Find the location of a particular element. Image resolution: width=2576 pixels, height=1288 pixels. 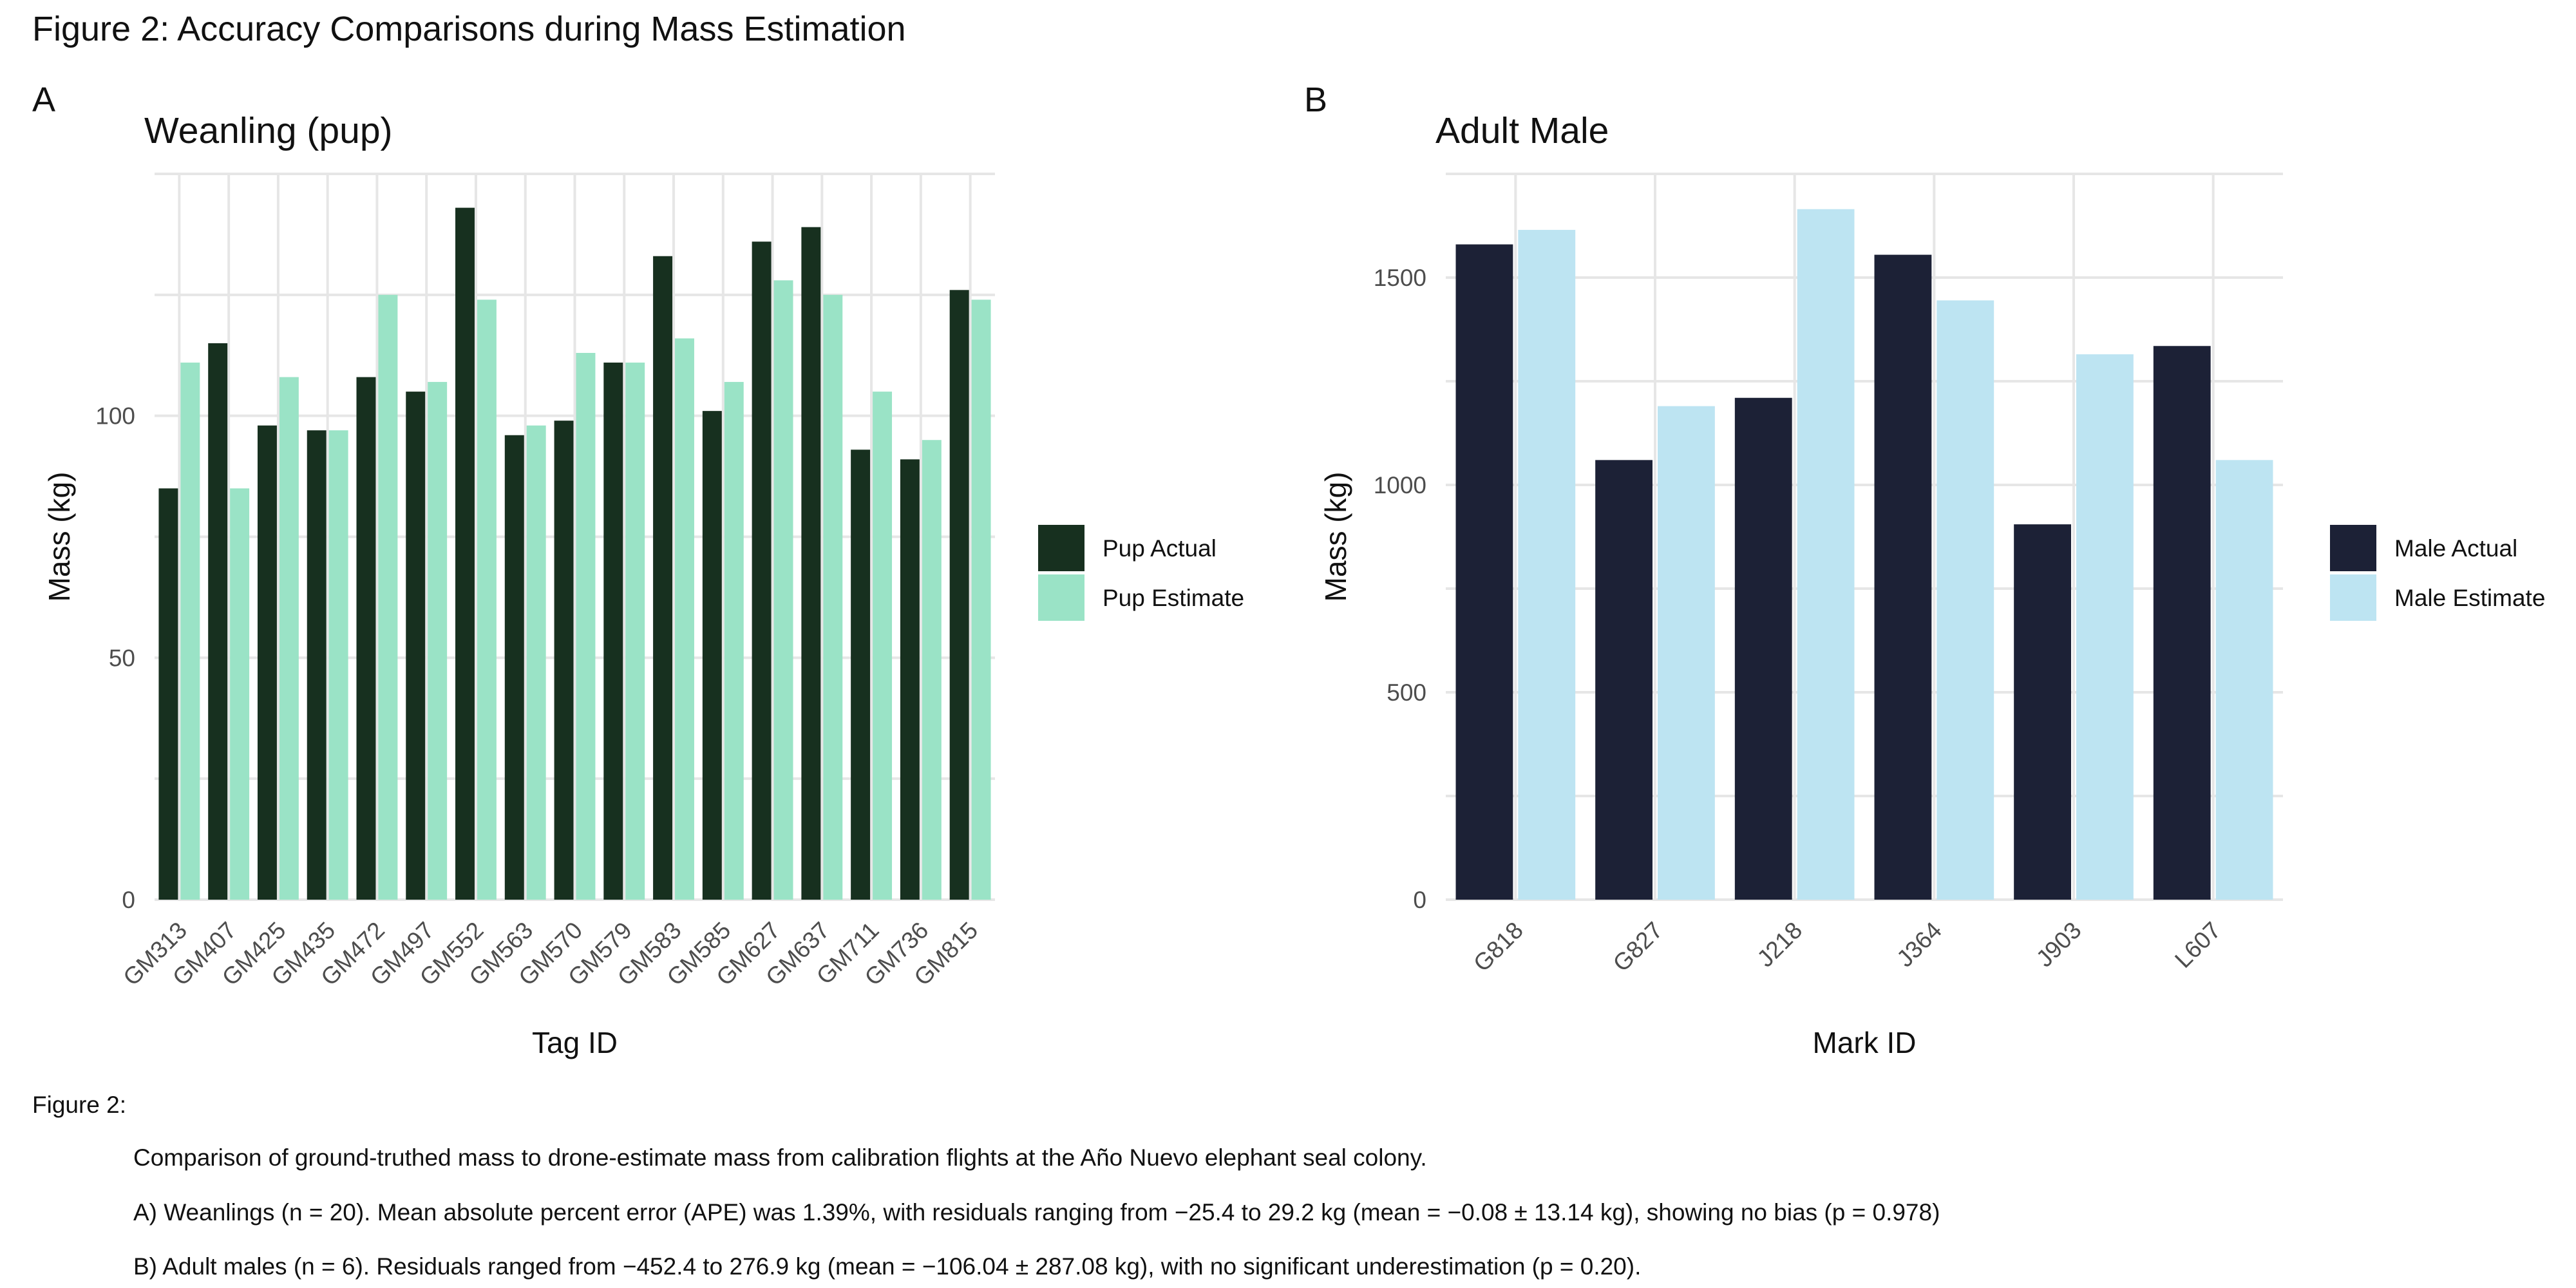

bar-pup-actual-gm583 is located at coordinates (663, 578).